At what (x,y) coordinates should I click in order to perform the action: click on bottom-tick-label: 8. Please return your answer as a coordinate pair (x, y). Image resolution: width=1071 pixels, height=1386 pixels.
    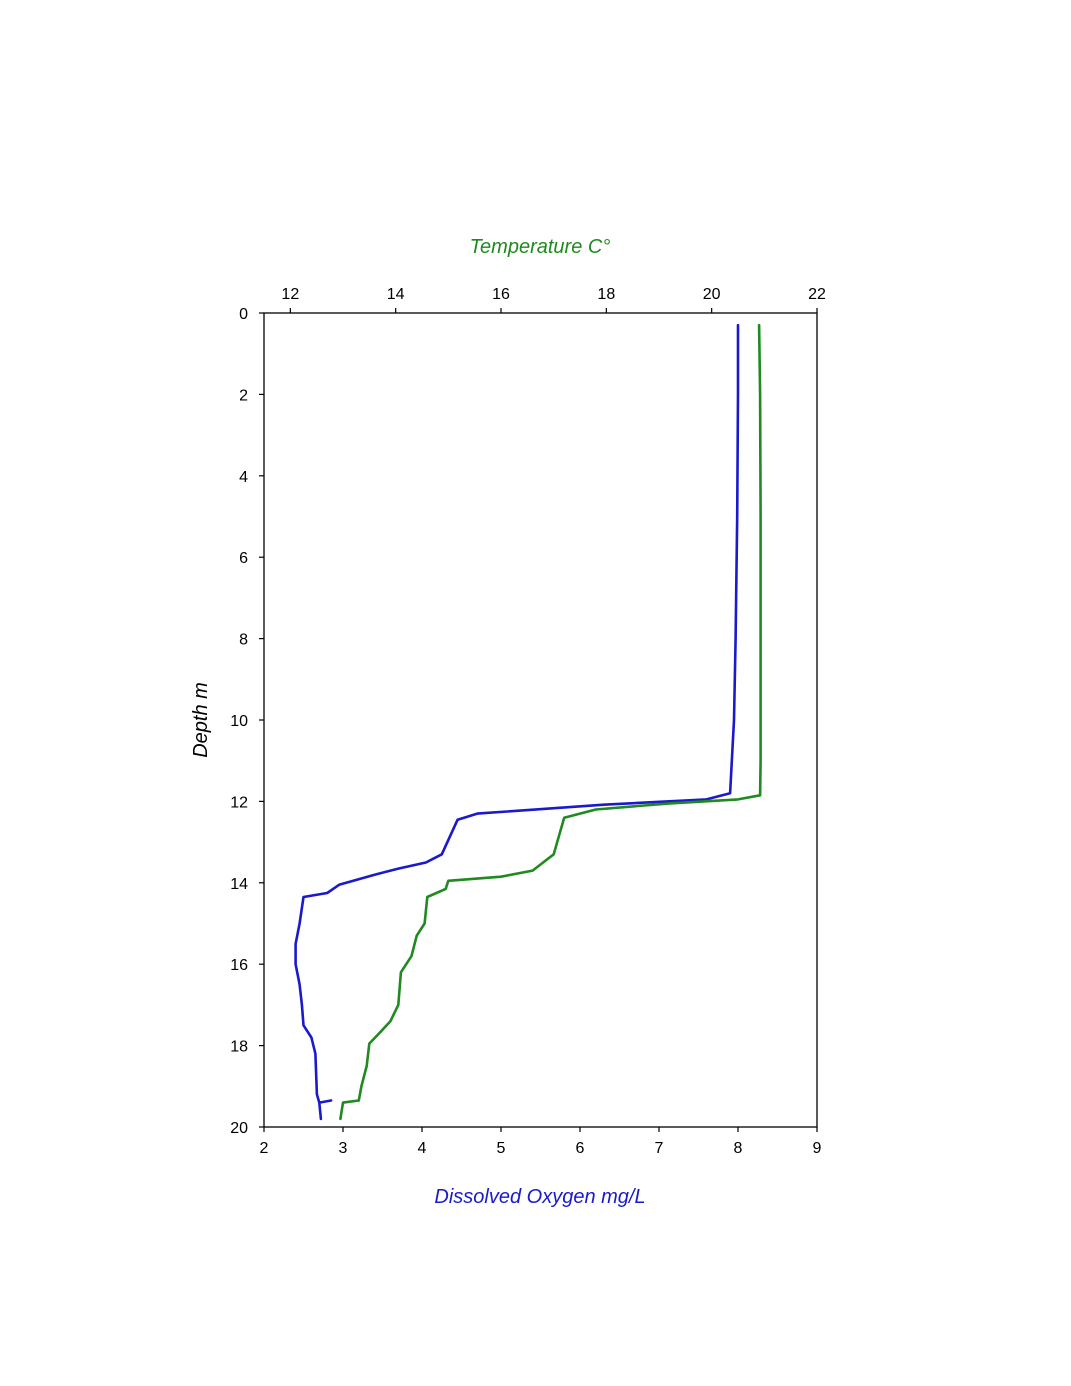
    Looking at the image, I should click on (738, 1148).